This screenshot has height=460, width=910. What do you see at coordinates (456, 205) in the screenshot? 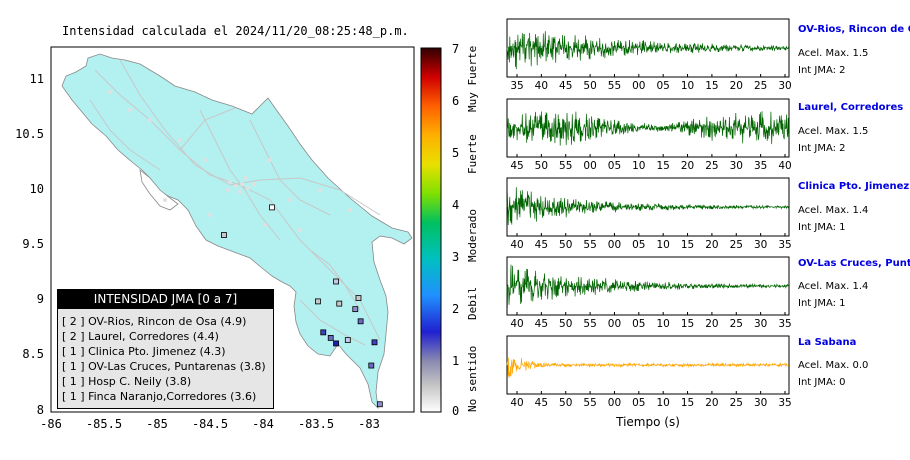
I see `colorbar-tick: 4` at bounding box center [456, 205].